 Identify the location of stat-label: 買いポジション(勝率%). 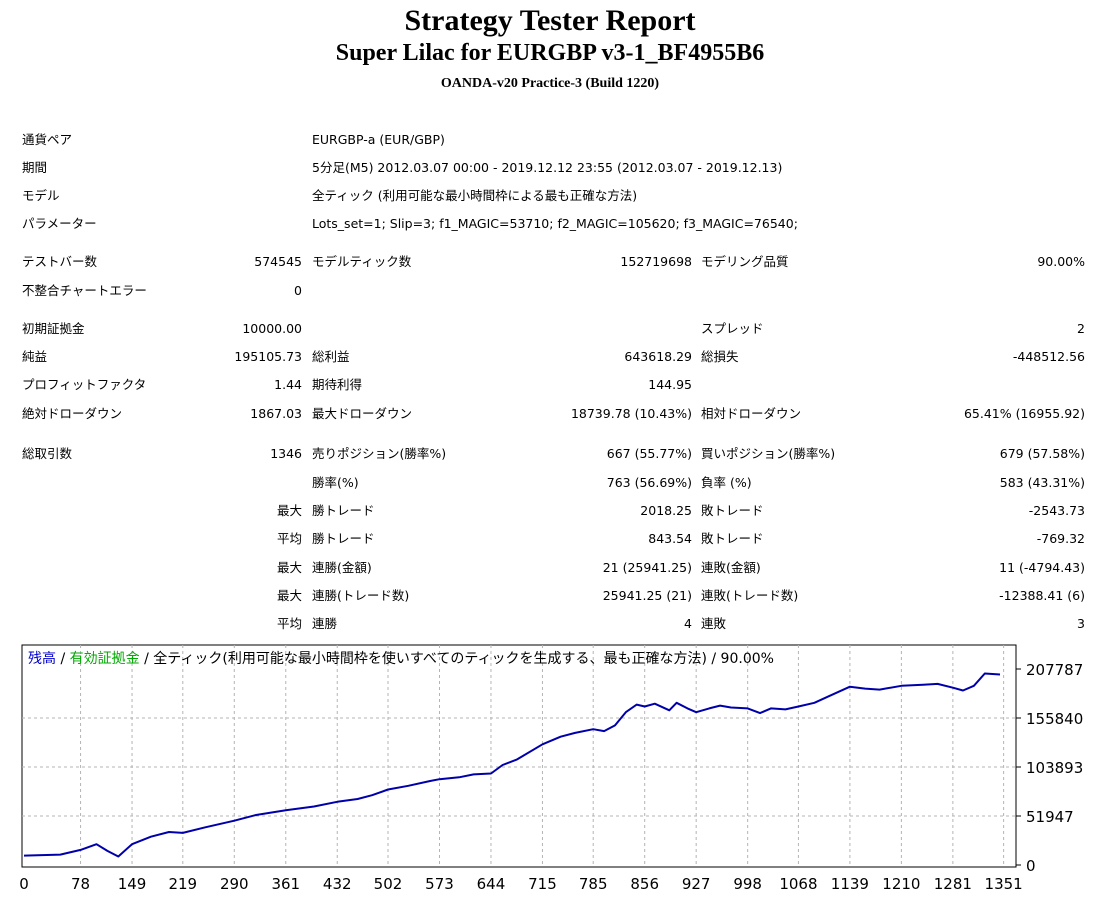
(768, 453).